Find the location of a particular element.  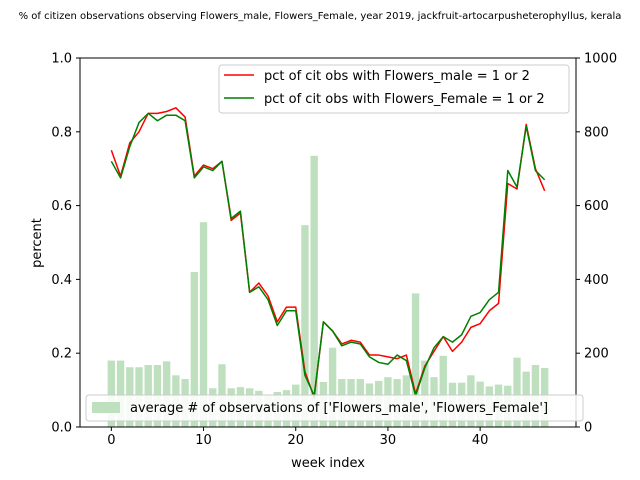

y-left-tick-label: 1.0 is located at coordinates (61, 59).